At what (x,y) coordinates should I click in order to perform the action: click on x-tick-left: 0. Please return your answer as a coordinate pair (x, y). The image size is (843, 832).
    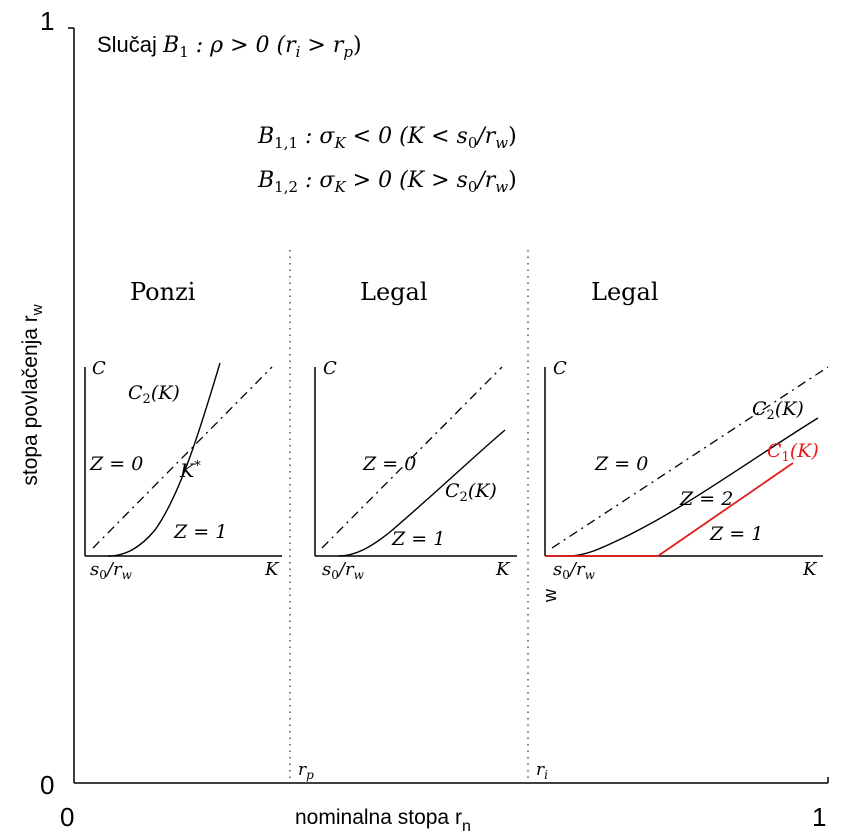
    Looking at the image, I should click on (67, 817).